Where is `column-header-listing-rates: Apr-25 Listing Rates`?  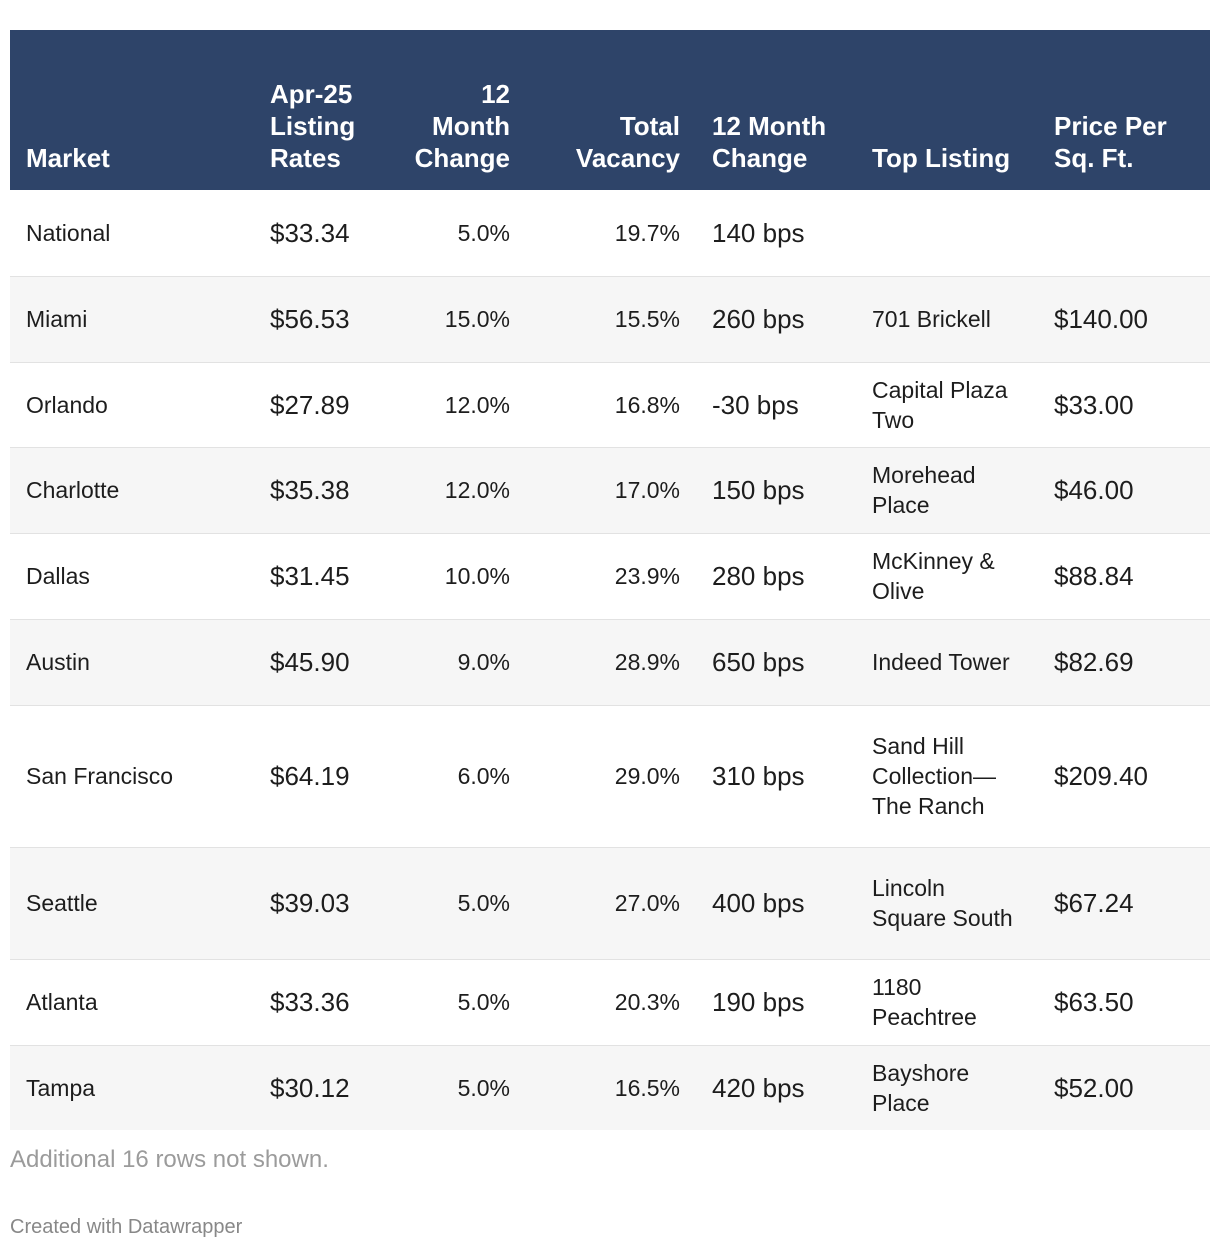 column-header-listing-rates: Apr-25 Listing Rates is located at coordinates (313, 126).